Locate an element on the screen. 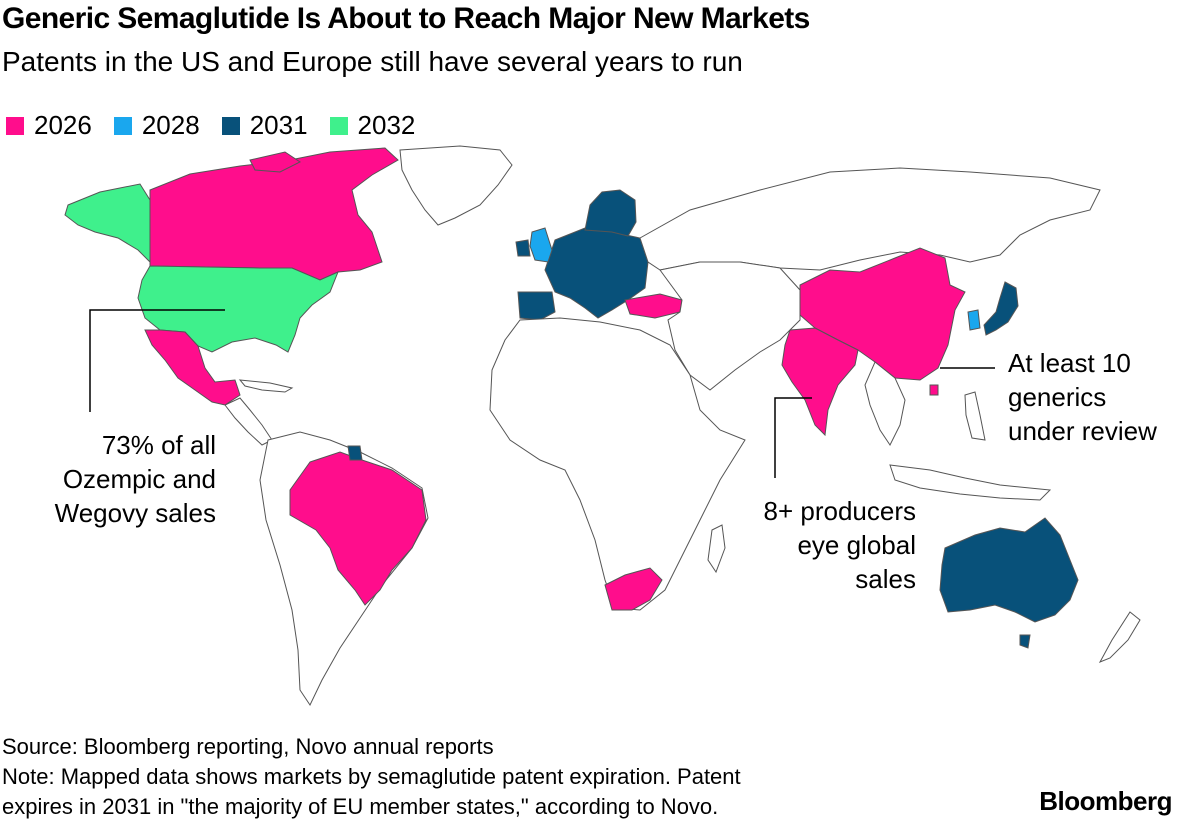 Image resolution: width=1184 pixels, height=822 pixels. annotation-china-line-2: generics is located at coordinates (1057, 397).